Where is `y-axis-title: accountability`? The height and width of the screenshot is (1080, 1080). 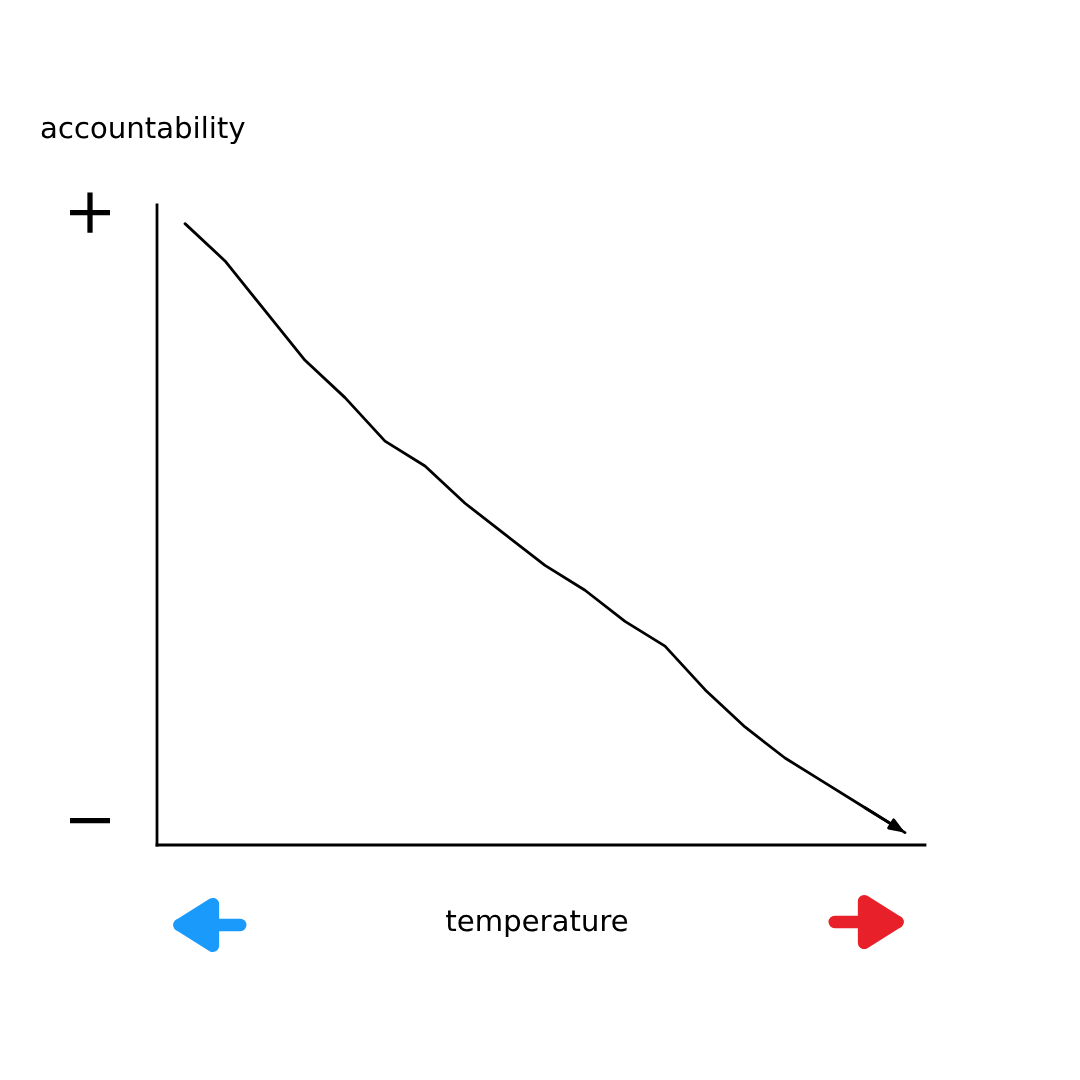 y-axis-title: accountability is located at coordinates (143, 130).